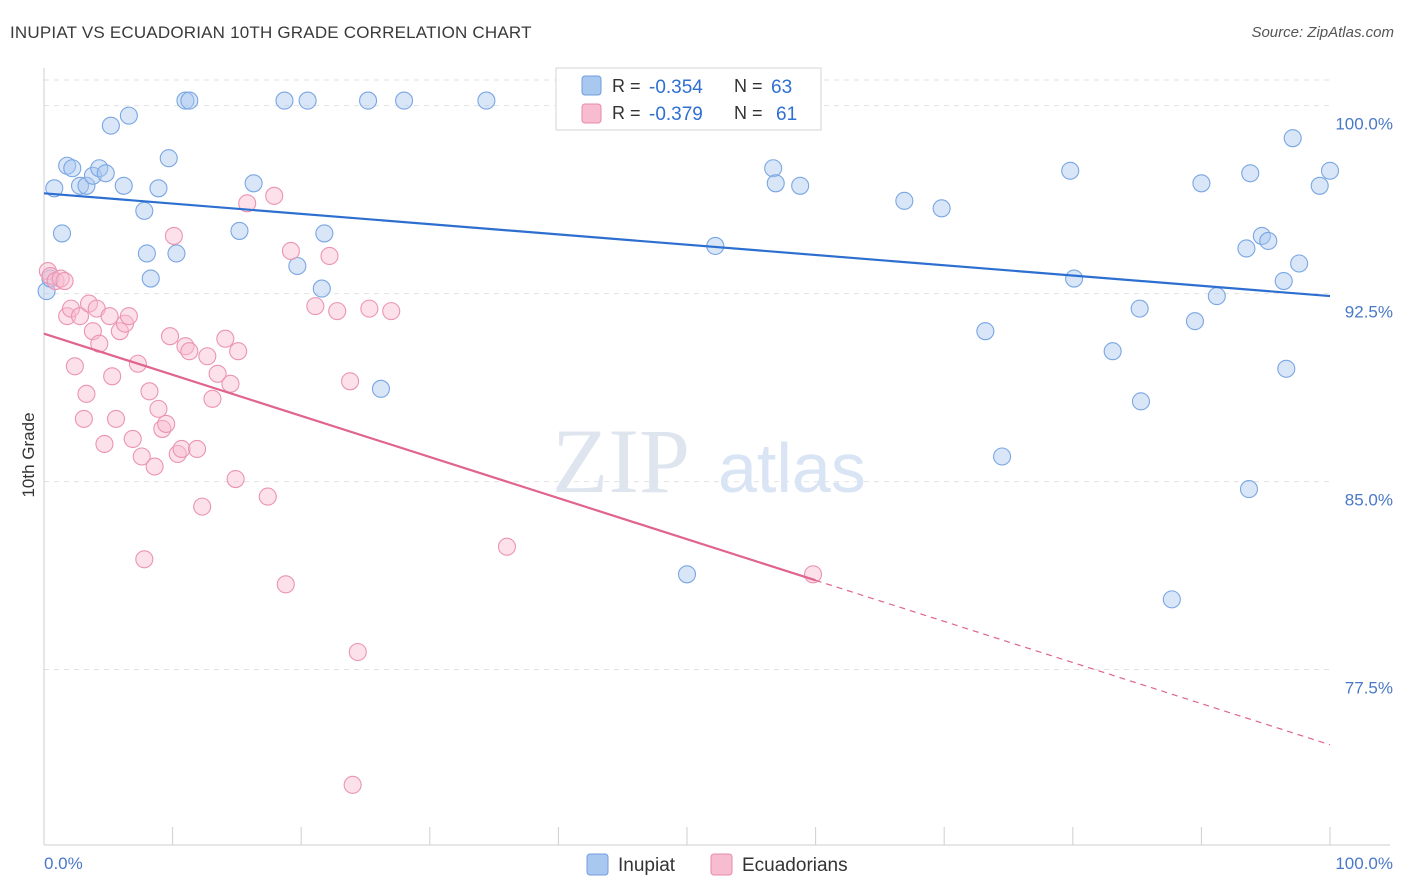 The image size is (1406, 892). Describe the element at coordinates (626, 113) in the screenshot. I see `legend-r-label-2: R =` at that location.